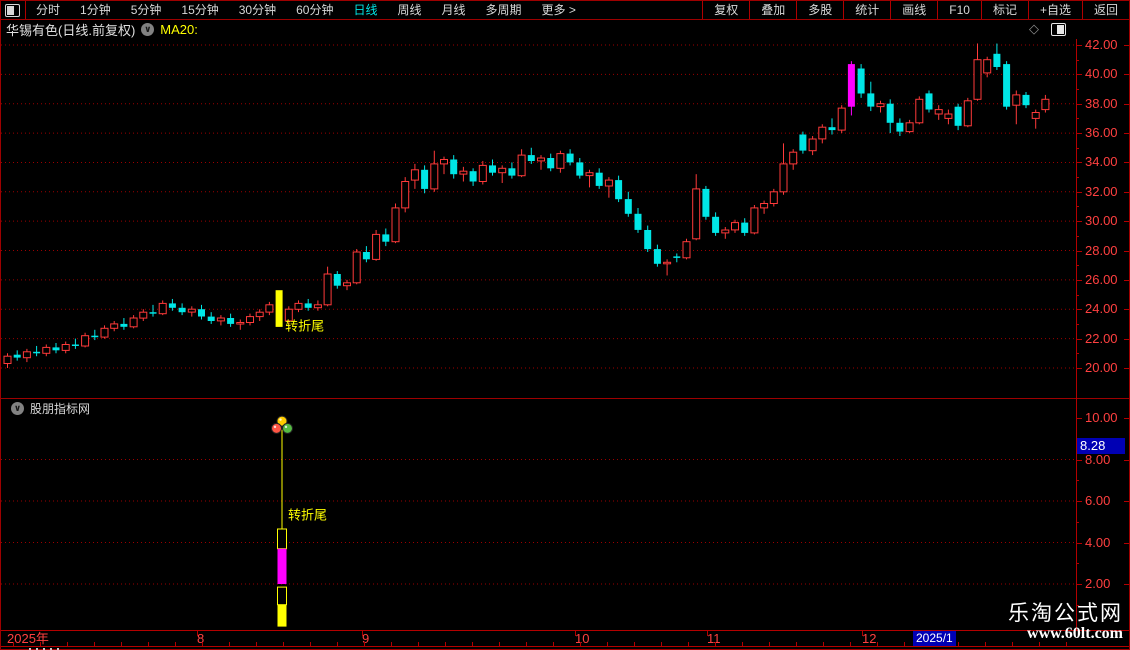  I want to click on layout-window-icon, so click(12, 10).